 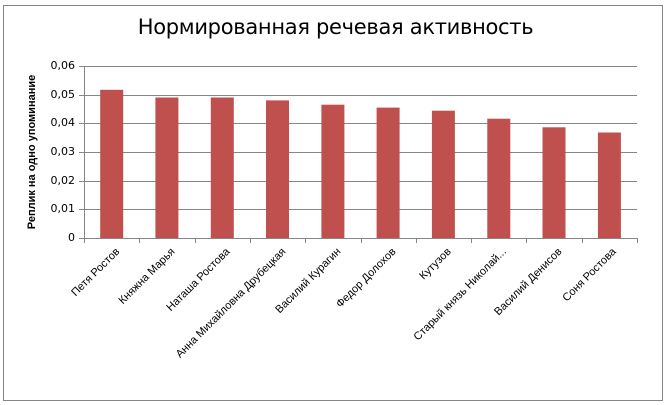 What do you see at coordinates (63, 122) in the screenshot?
I see `y-tick-label: 0,04` at bounding box center [63, 122].